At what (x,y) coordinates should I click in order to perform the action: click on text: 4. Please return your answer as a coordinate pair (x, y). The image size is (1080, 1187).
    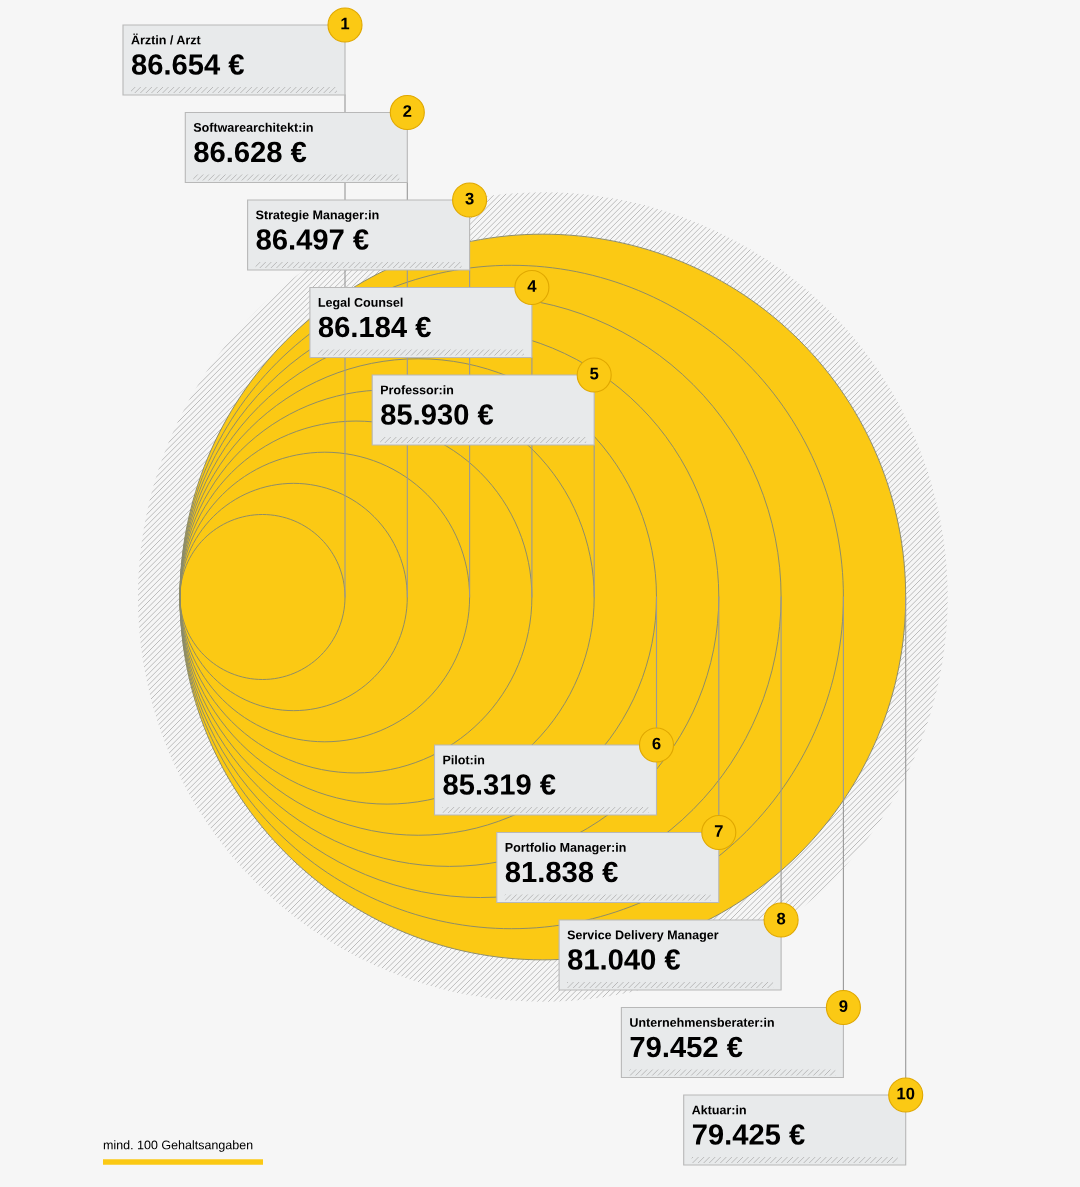
    Looking at the image, I should click on (532, 286).